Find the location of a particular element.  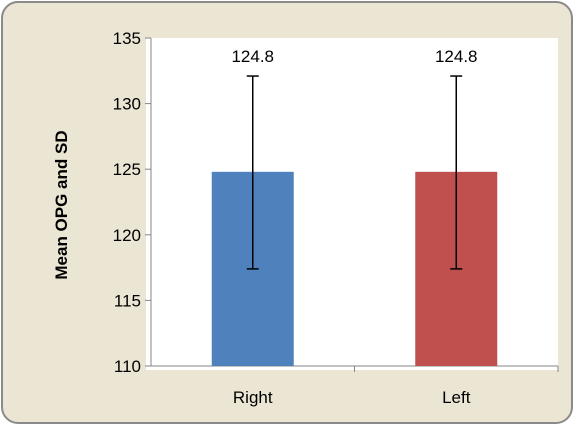

y-tick-label: 120 is located at coordinates (127, 235).